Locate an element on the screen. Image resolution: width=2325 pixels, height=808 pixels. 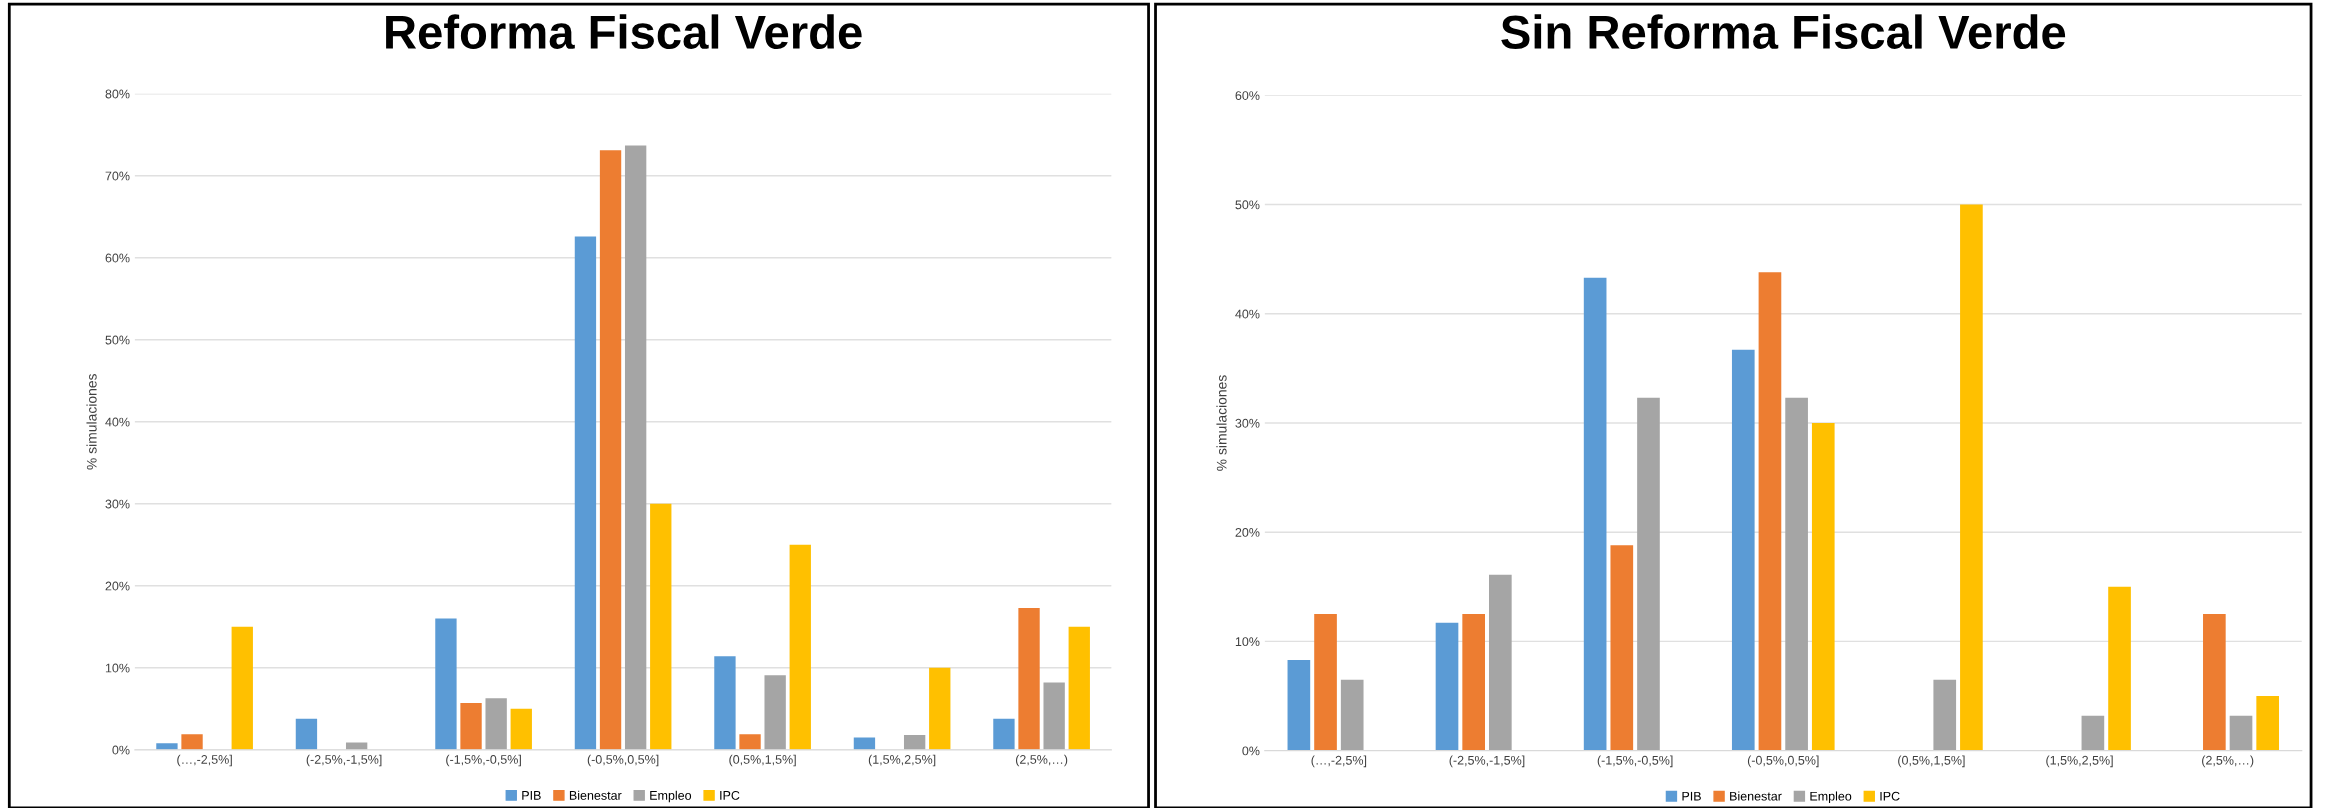
chart-title: Sin Reforma Fiscal Verde is located at coordinates (1783, 32).